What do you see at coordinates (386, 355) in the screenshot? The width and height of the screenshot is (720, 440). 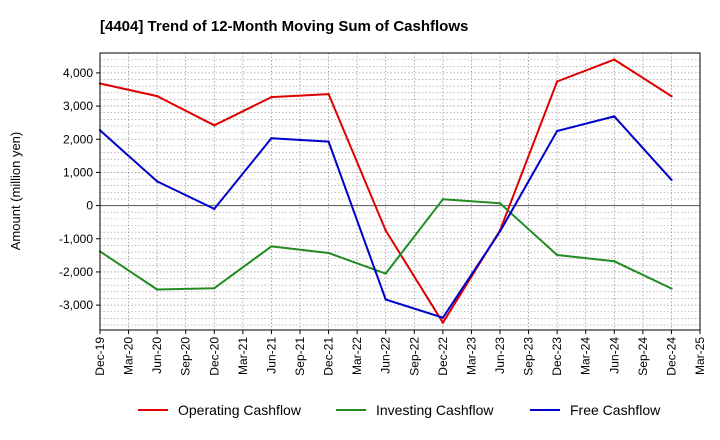 I see `x-tick-label: Jun-22` at bounding box center [386, 355].